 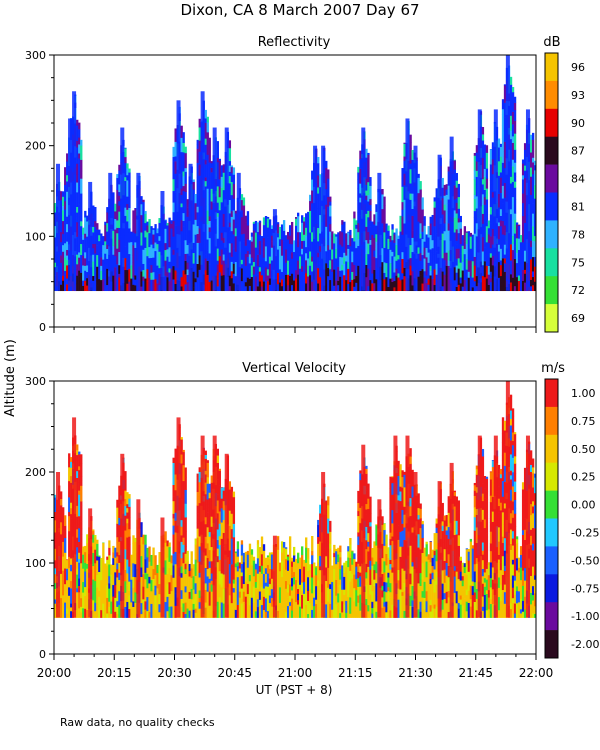 I want to click on plume-mark, so click(x=527, y=200).